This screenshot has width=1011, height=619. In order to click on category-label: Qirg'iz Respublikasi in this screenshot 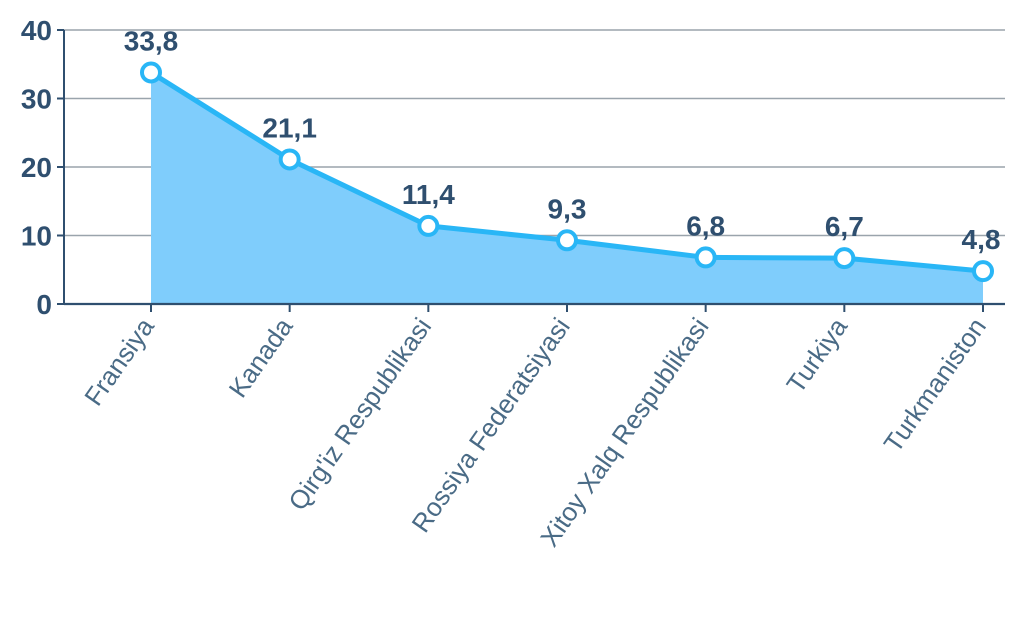, I will do `click(359, 414)`.